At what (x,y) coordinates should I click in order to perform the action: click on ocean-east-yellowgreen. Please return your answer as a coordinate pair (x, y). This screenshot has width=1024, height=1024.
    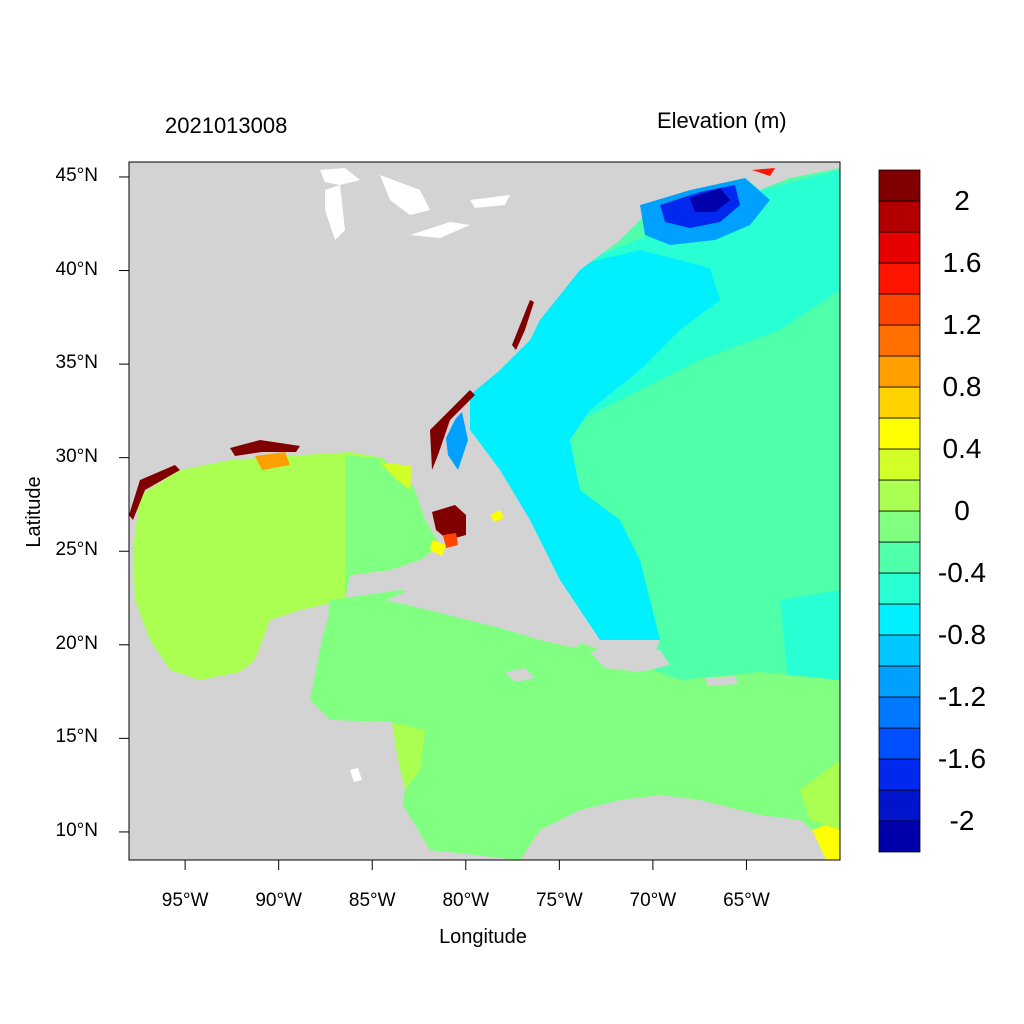
    Looking at the image, I should click on (820, 795).